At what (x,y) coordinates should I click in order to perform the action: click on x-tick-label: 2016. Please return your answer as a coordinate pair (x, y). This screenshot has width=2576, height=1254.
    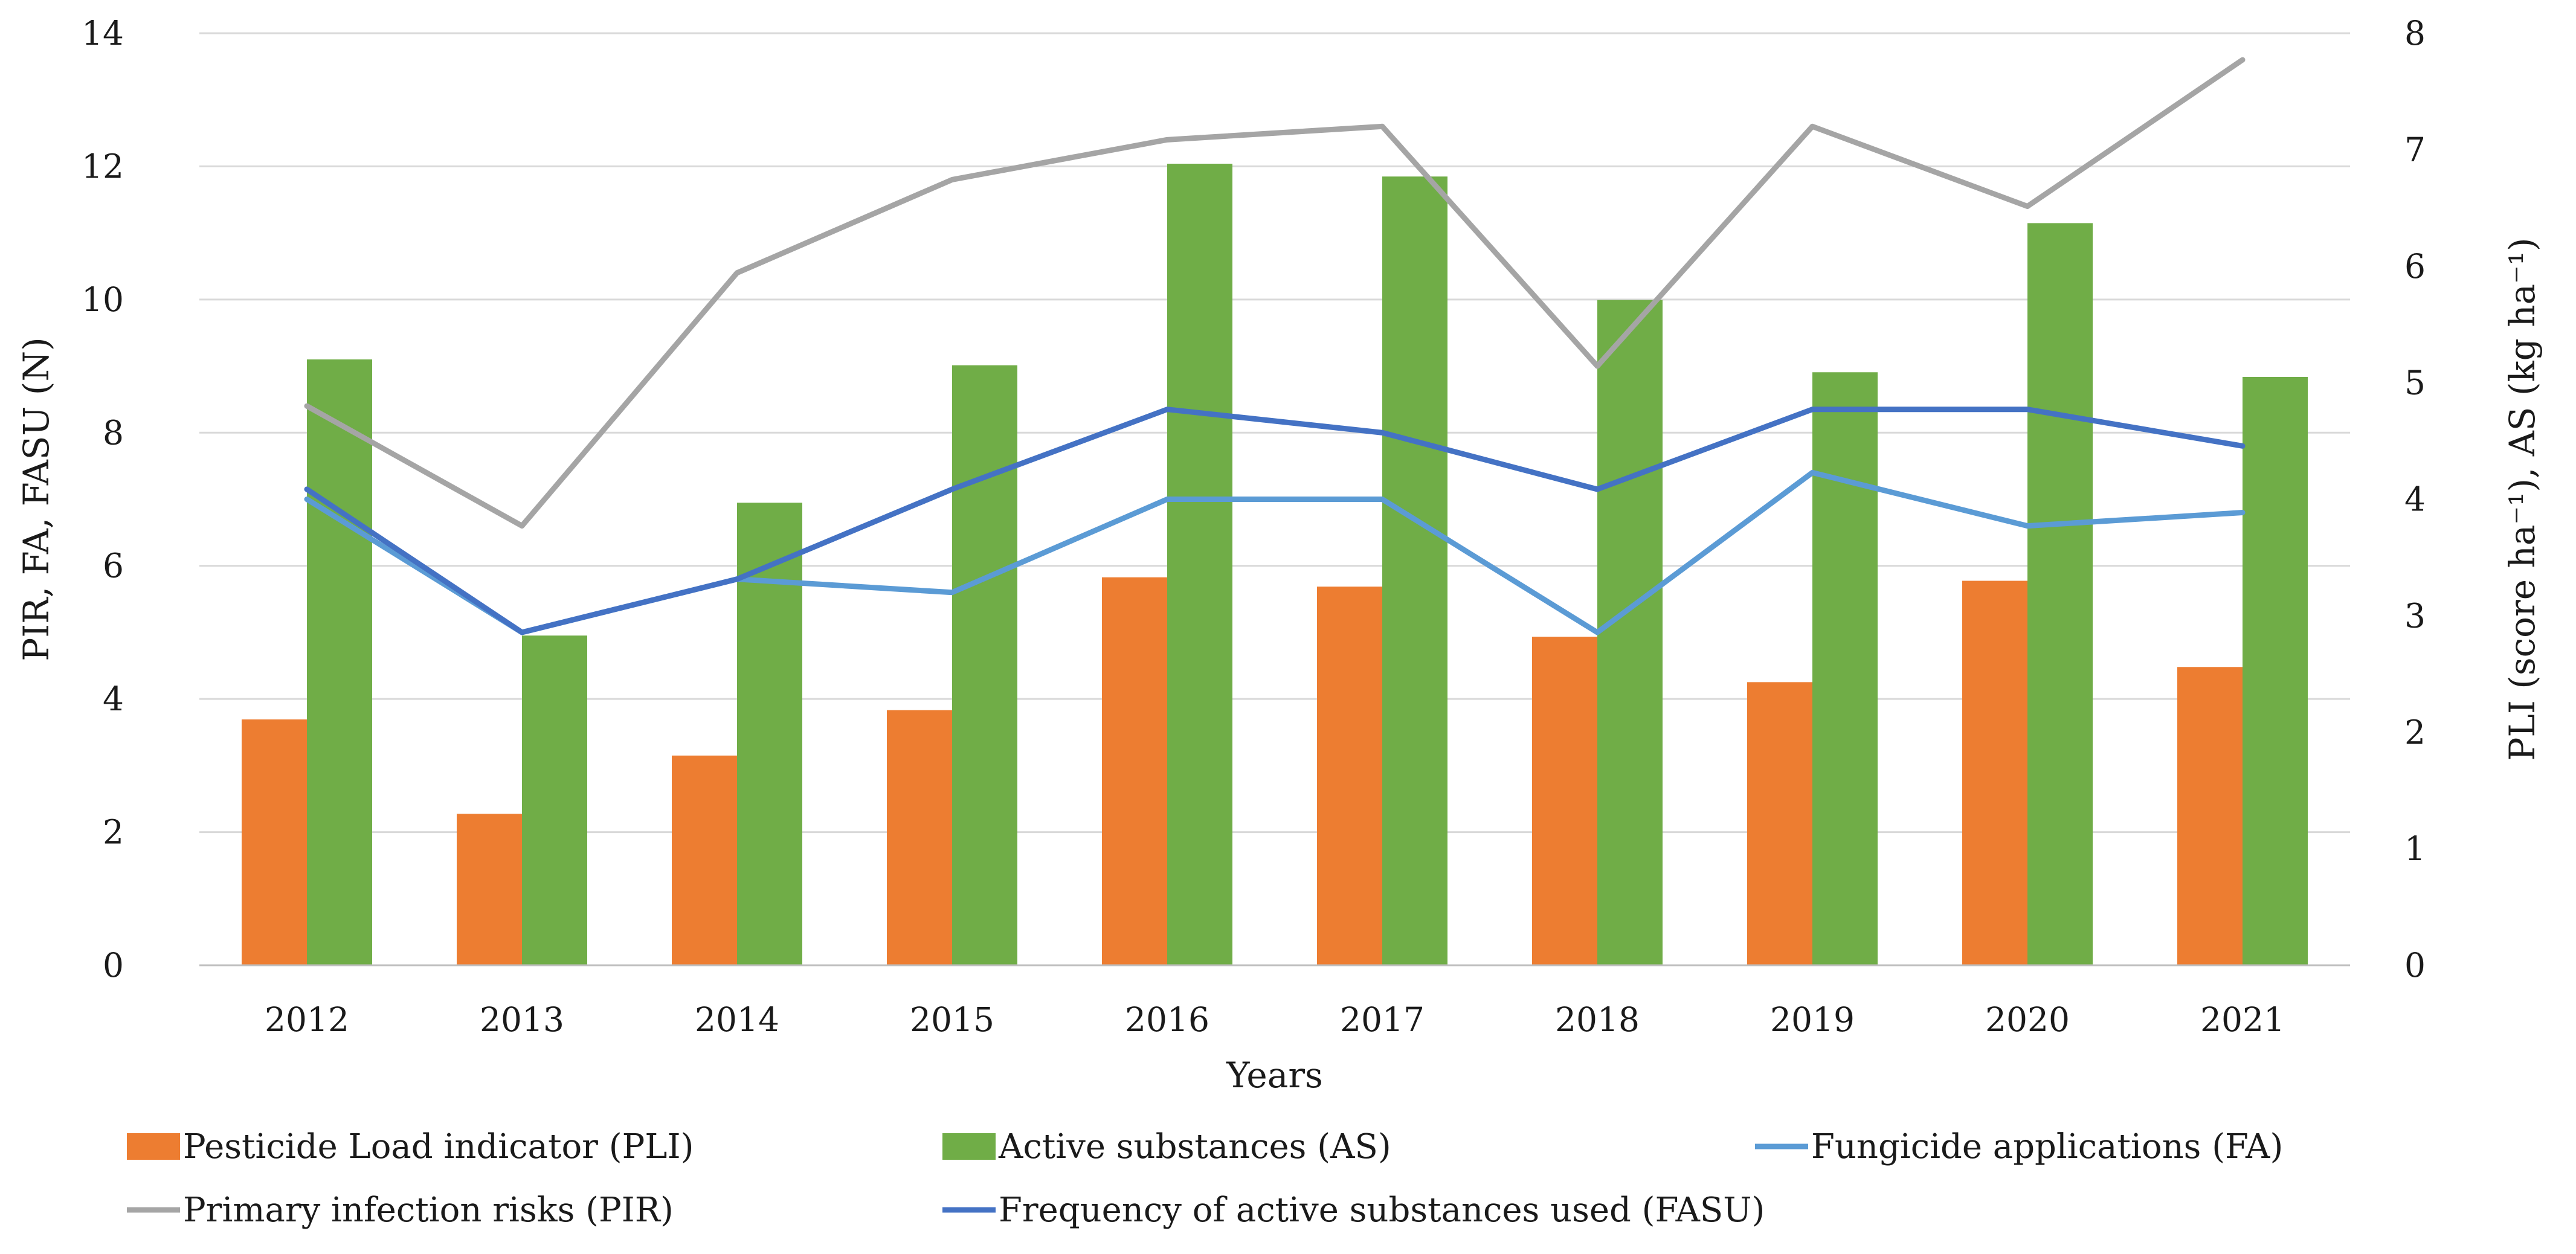
    Looking at the image, I should click on (1167, 1019).